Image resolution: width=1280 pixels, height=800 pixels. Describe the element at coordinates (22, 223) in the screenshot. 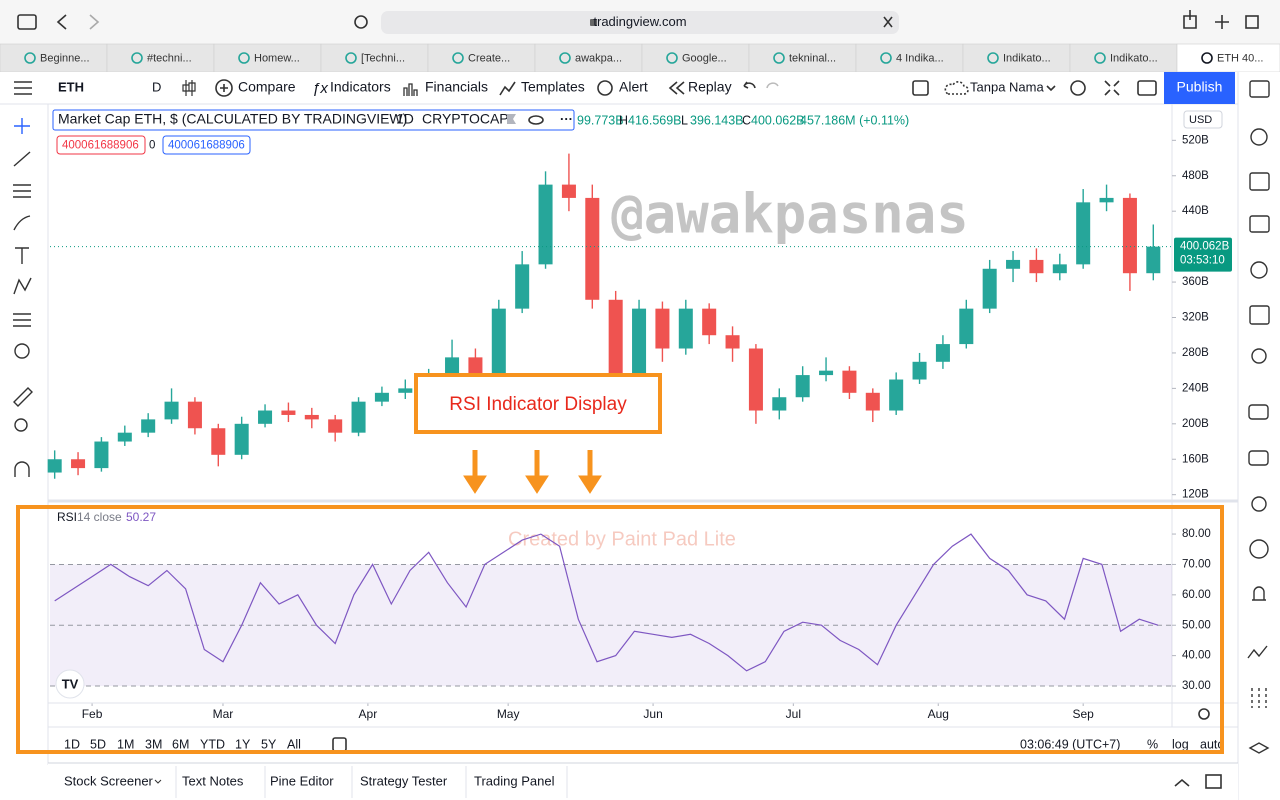

I see `brush-tool` at that location.